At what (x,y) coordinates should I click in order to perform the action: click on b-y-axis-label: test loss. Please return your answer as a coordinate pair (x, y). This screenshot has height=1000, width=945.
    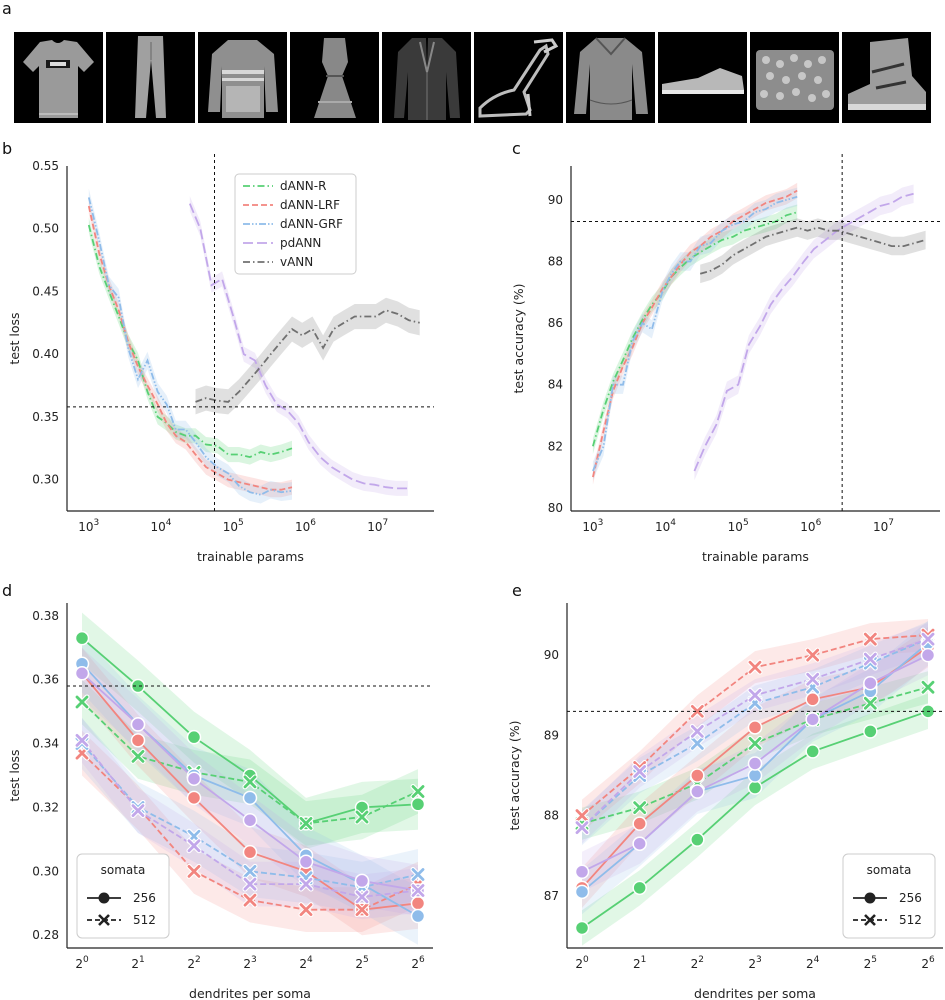
    Looking at the image, I should click on (14, 338).